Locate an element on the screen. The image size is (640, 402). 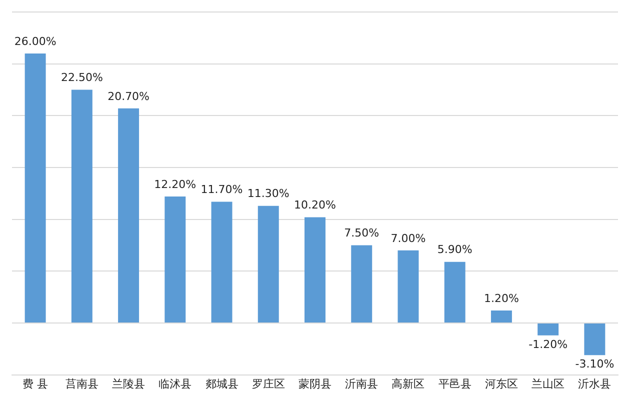
data-label: 11.30% is located at coordinates (268, 193).